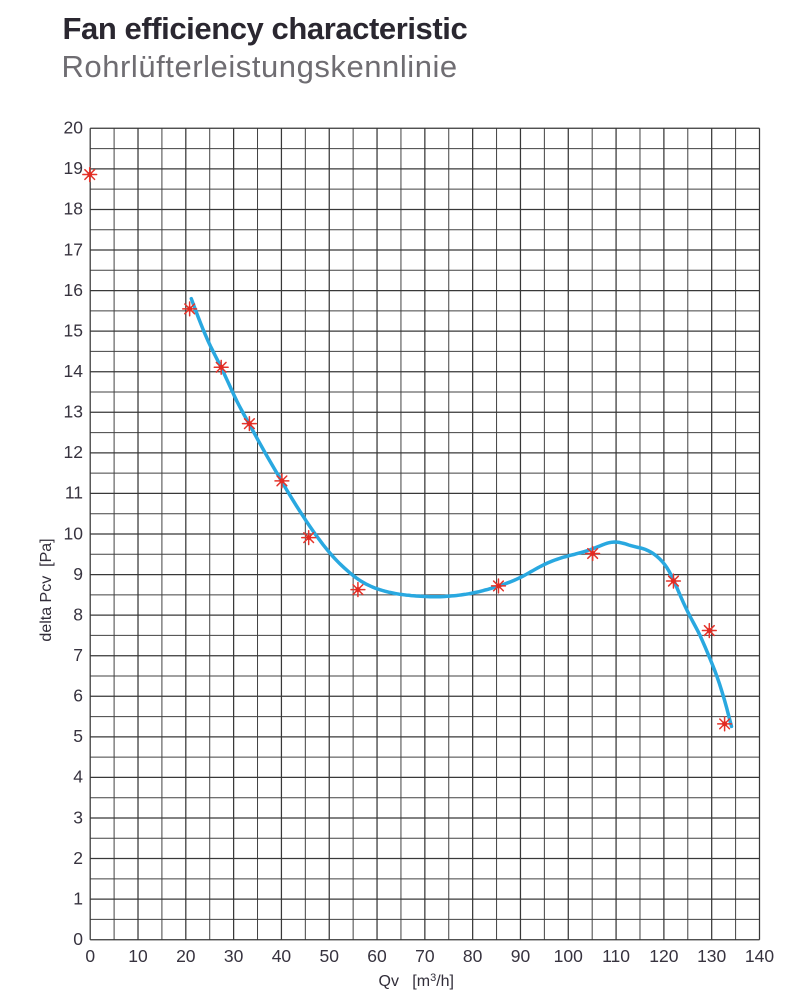 The image size is (790, 1000). What do you see at coordinates (425, 956) in the screenshot?
I see `svg-text: 70` at bounding box center [425, 956].